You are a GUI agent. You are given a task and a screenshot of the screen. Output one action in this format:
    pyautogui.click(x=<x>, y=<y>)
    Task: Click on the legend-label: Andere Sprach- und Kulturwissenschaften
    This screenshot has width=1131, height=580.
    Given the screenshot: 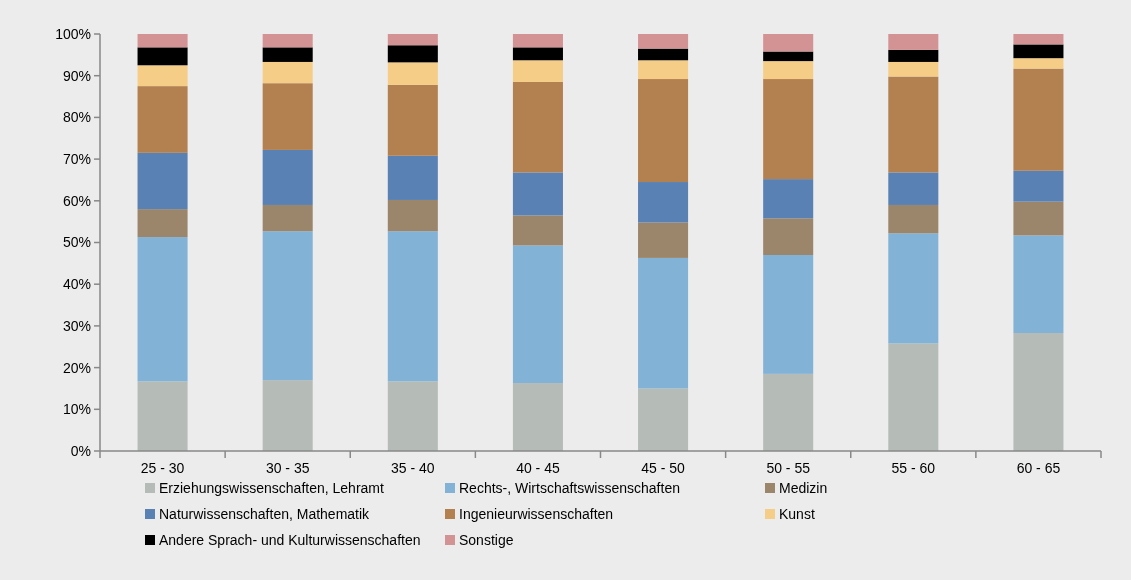 What is the action you would take?
    pyautogui.click(x=290, y=539)
    